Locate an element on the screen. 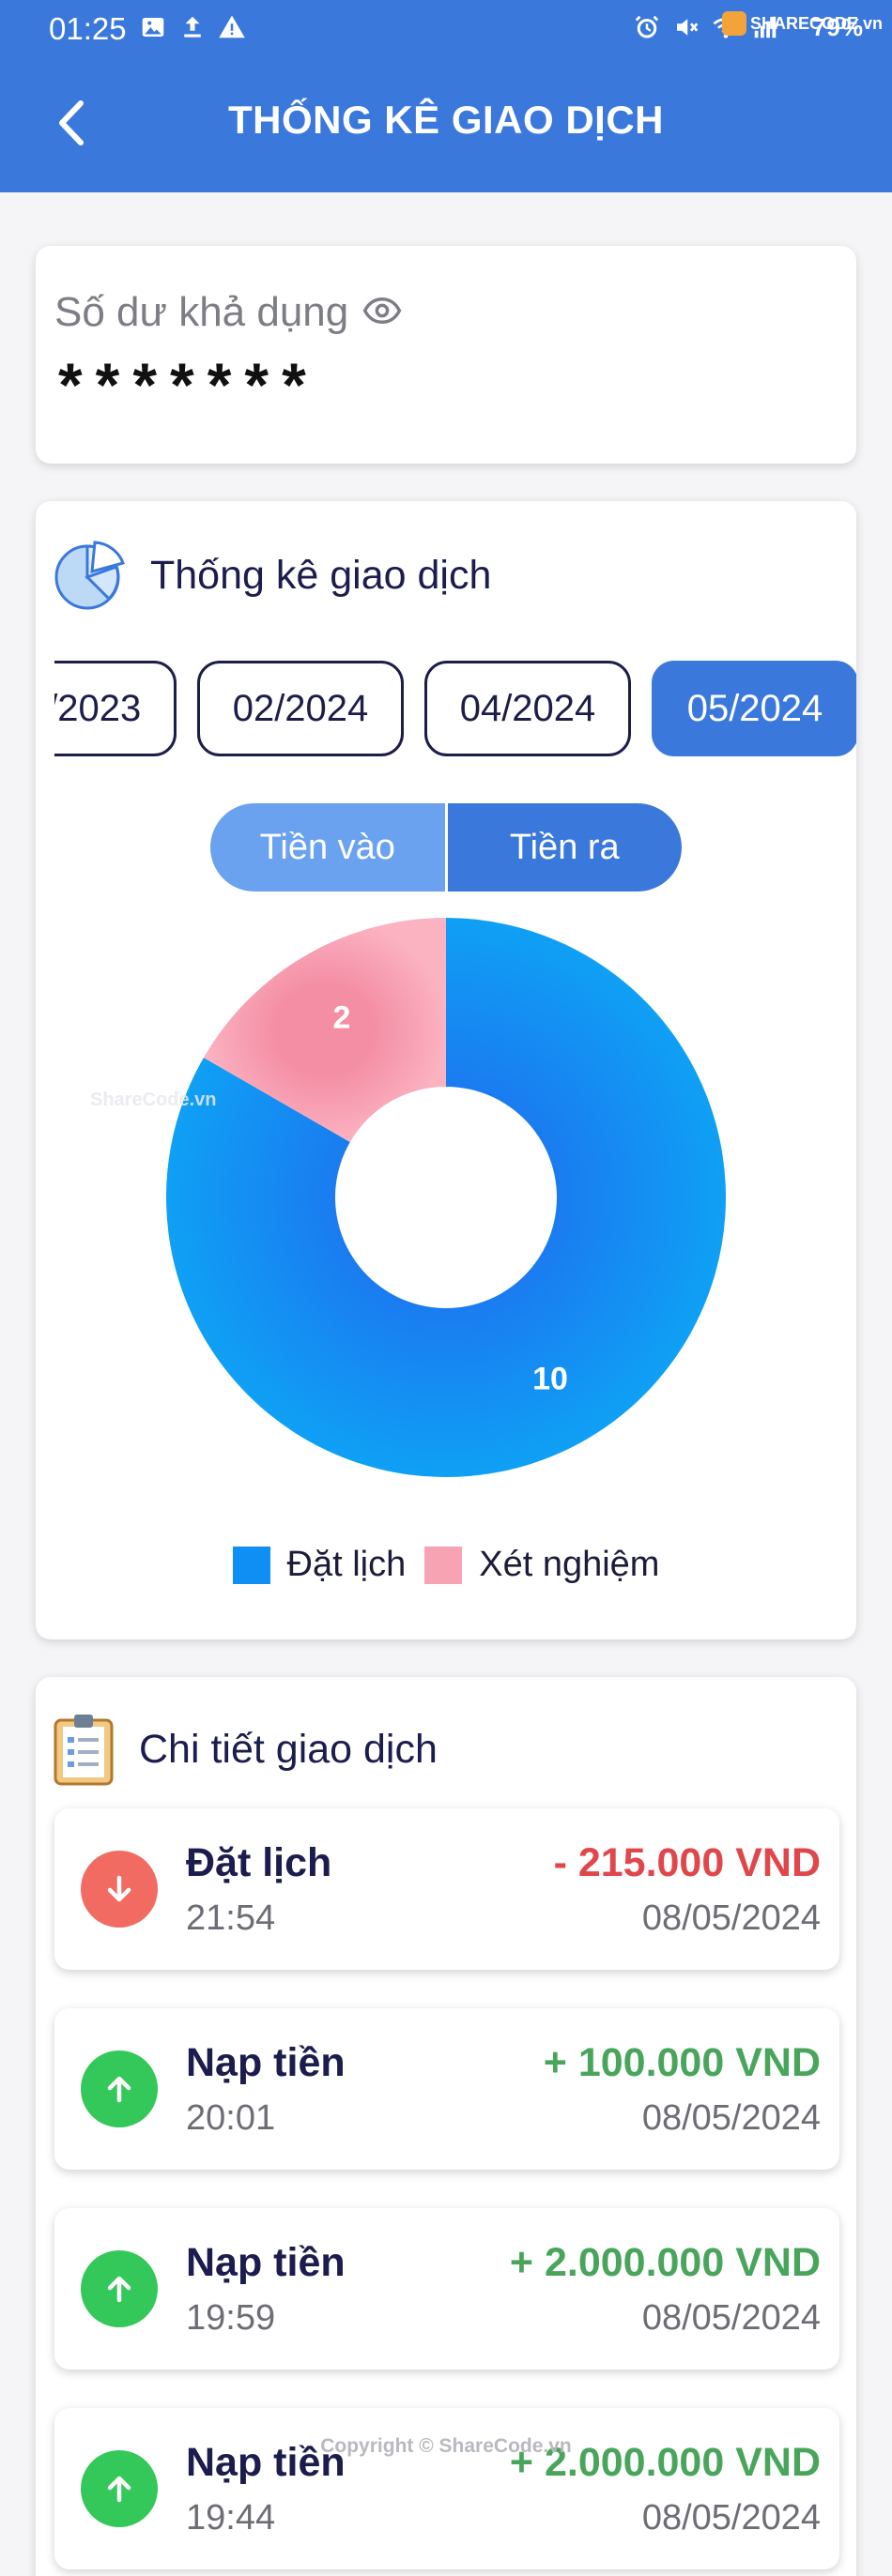 This screenshot has width=892, height=2576. upload-icon is located at coordinates (193, 27).